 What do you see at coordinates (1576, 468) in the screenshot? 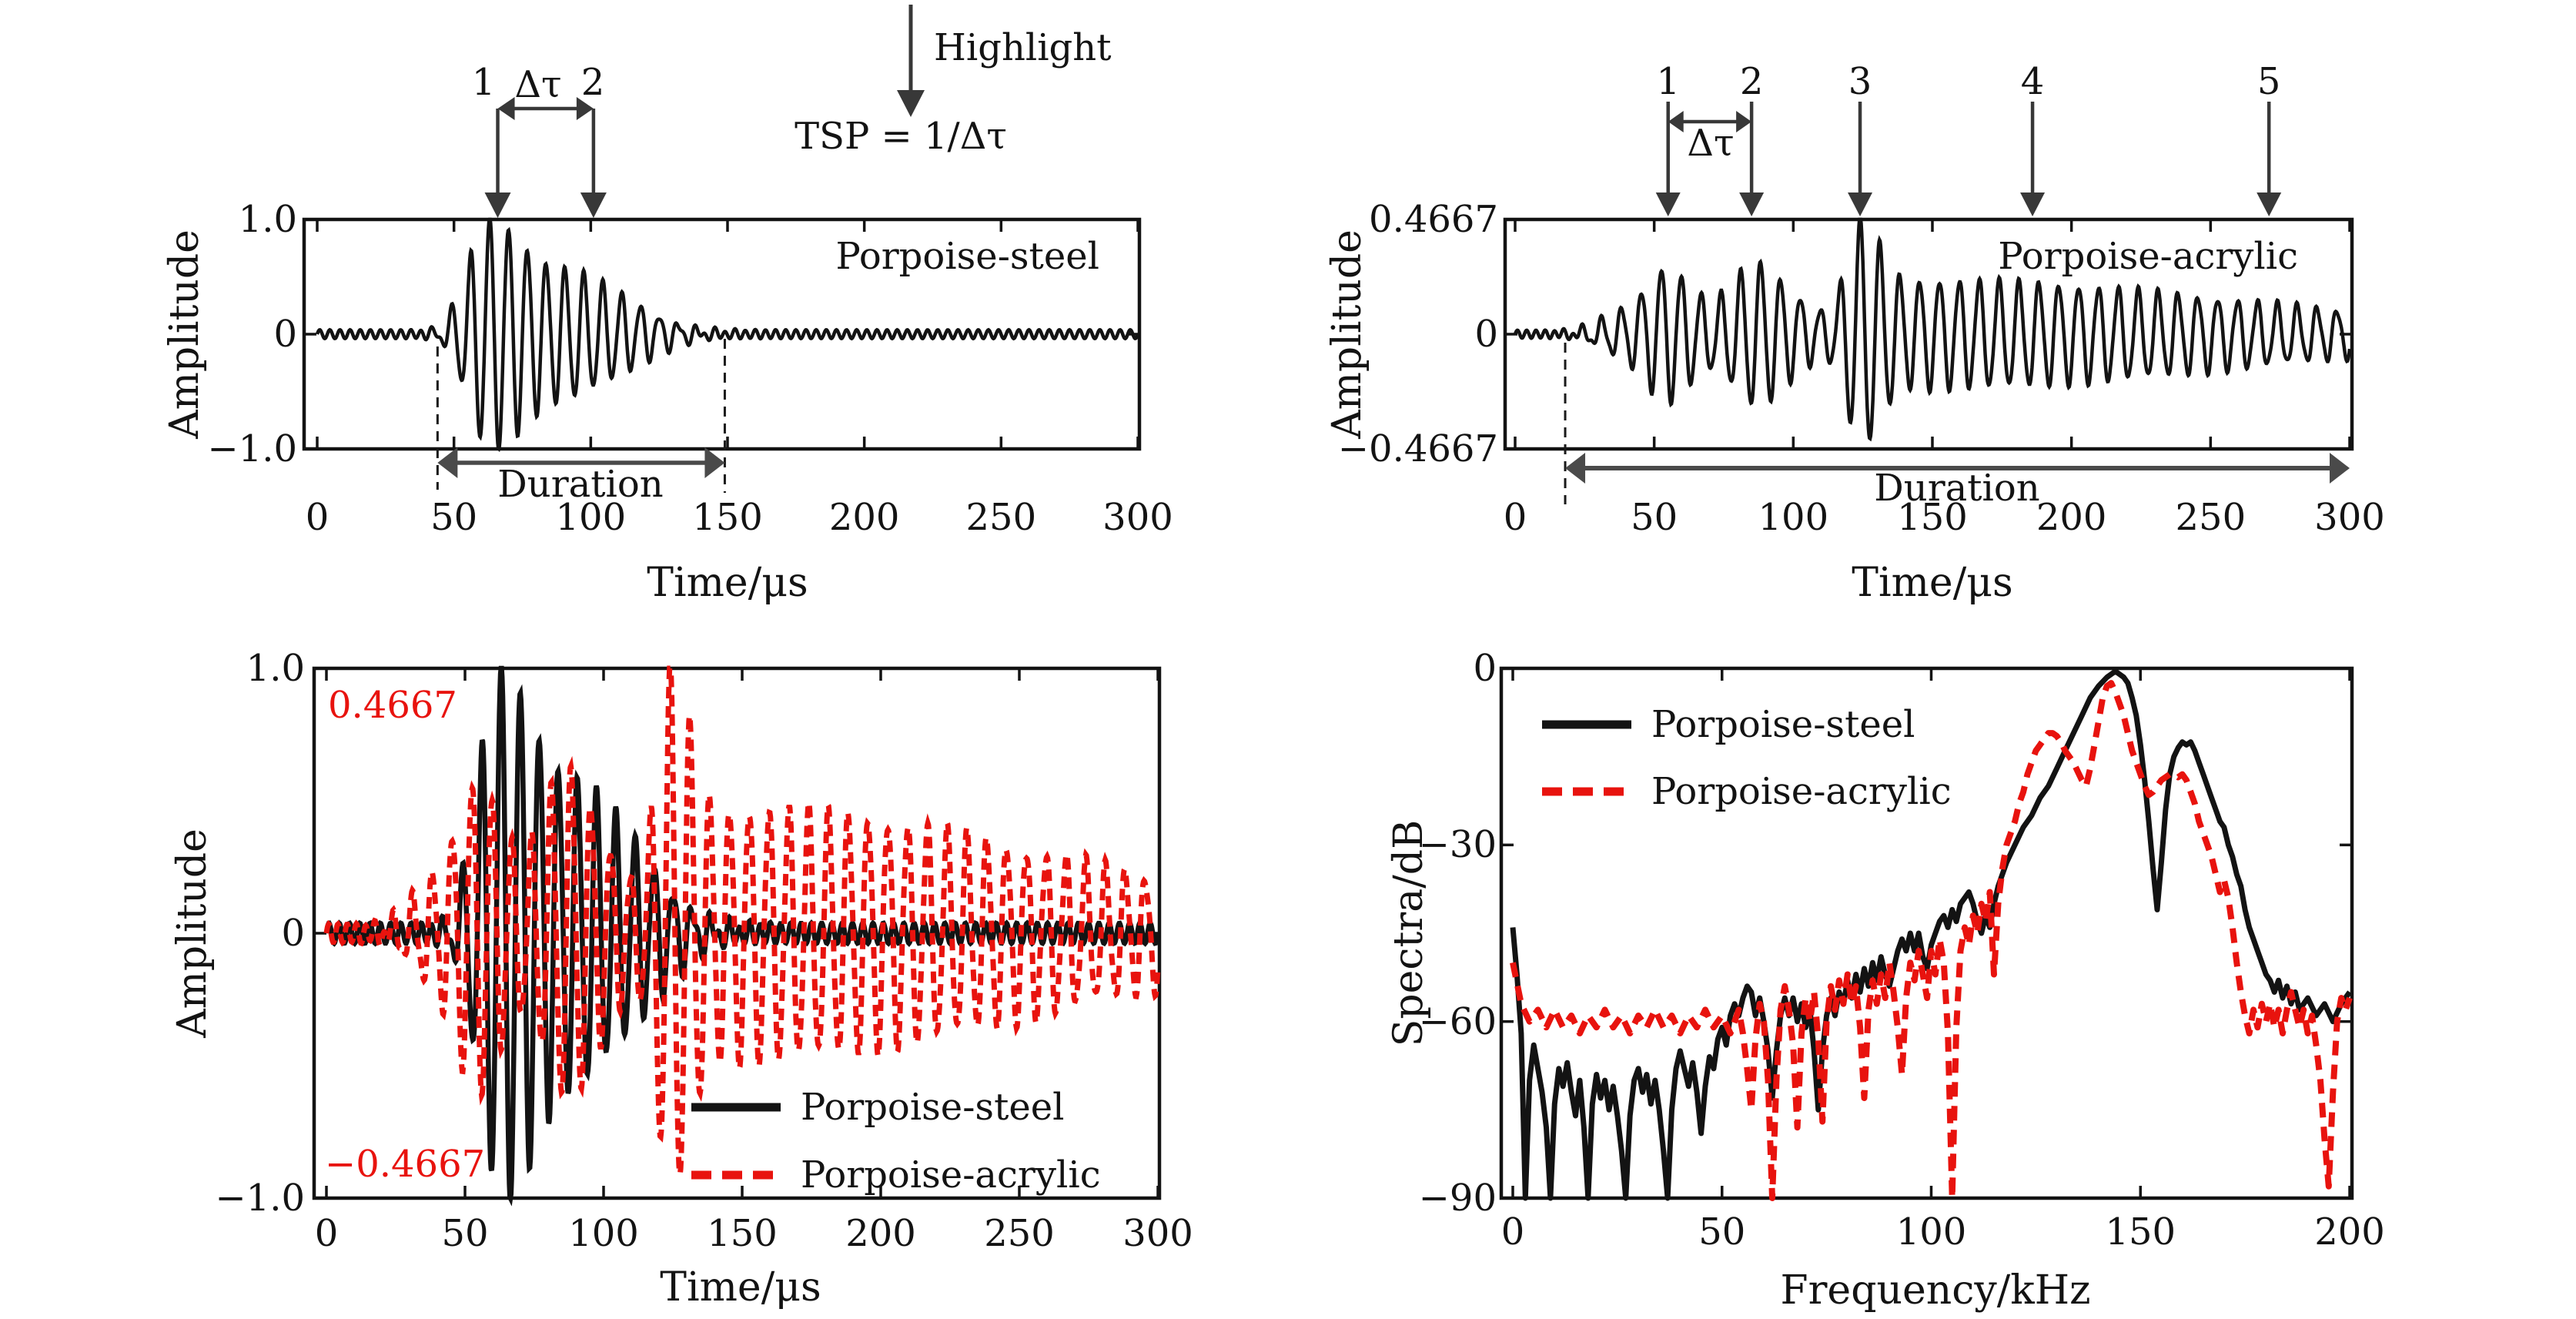
I see `tr-duration-arrow-left-head` at bounding box center [1576, 468].